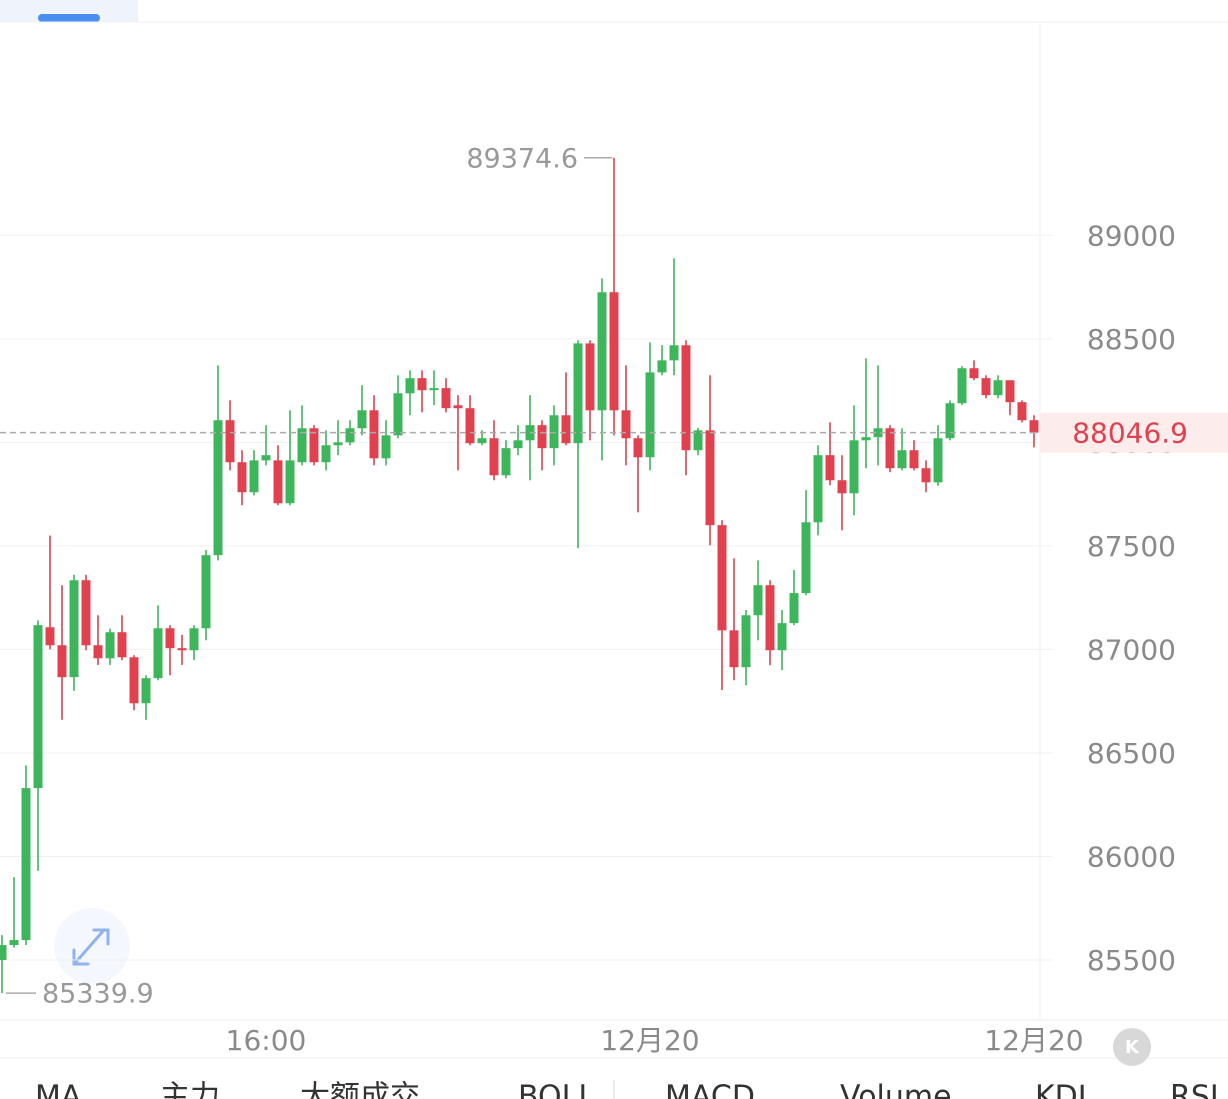 The image size is (1228, 1099). Describe the element at coordinates (1061, 1089) in the screenshot. I see `indicator-tab: KDJ` at that location.